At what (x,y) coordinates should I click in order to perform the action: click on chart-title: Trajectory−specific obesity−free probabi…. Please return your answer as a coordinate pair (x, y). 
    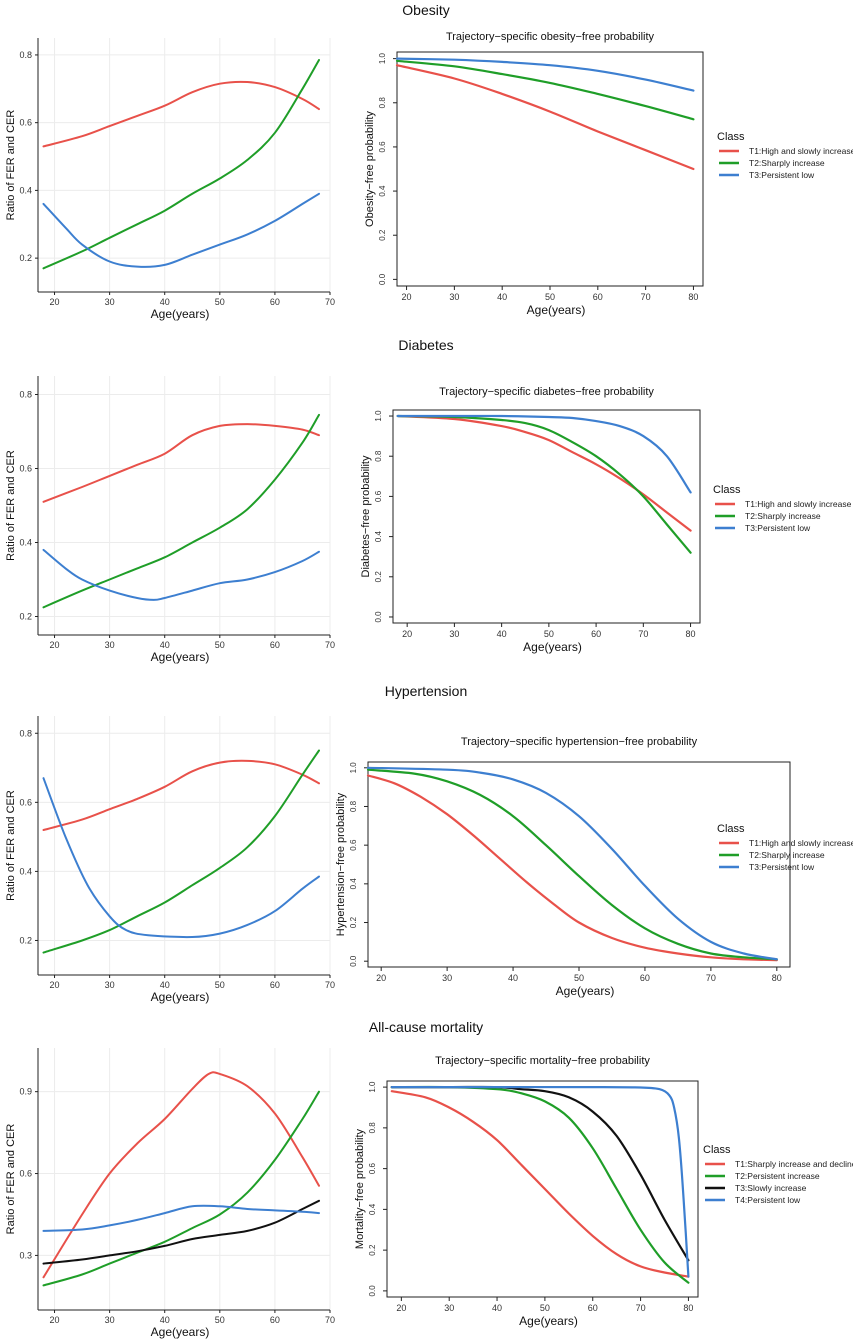
    Looking at the image, I should click on (550, 37).